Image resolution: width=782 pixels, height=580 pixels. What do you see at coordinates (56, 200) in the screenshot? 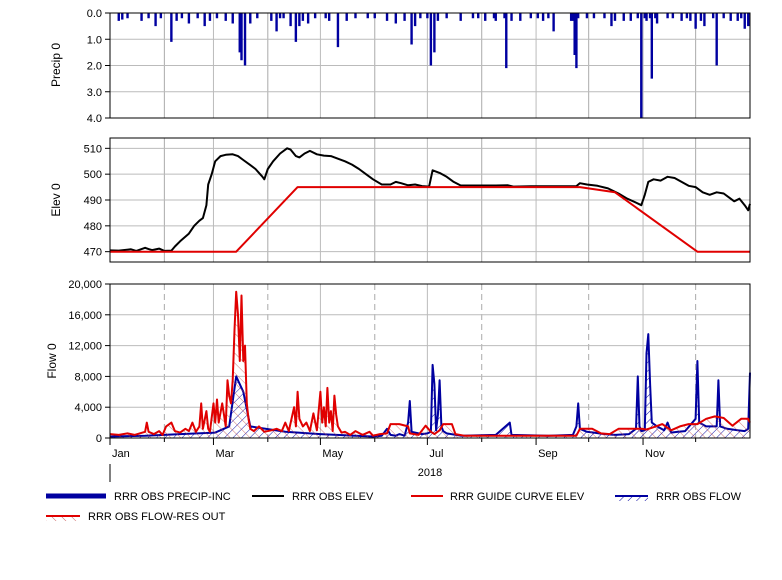
I see `elev-y-label: Elev 0` at bounding box center [56, 200].